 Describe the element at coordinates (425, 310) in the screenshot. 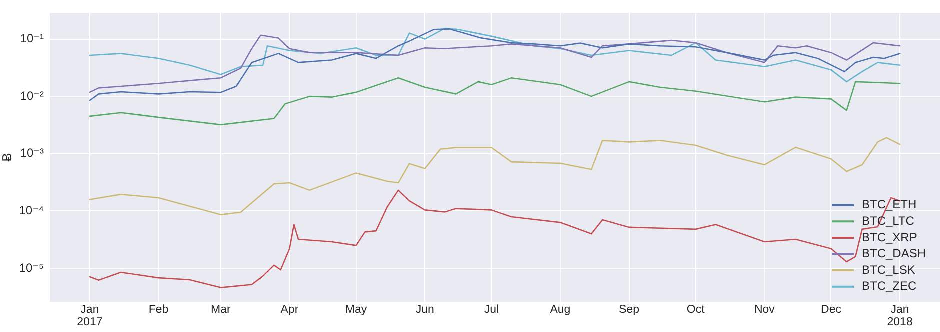

I see `x-tick-label: Jun` at that location.